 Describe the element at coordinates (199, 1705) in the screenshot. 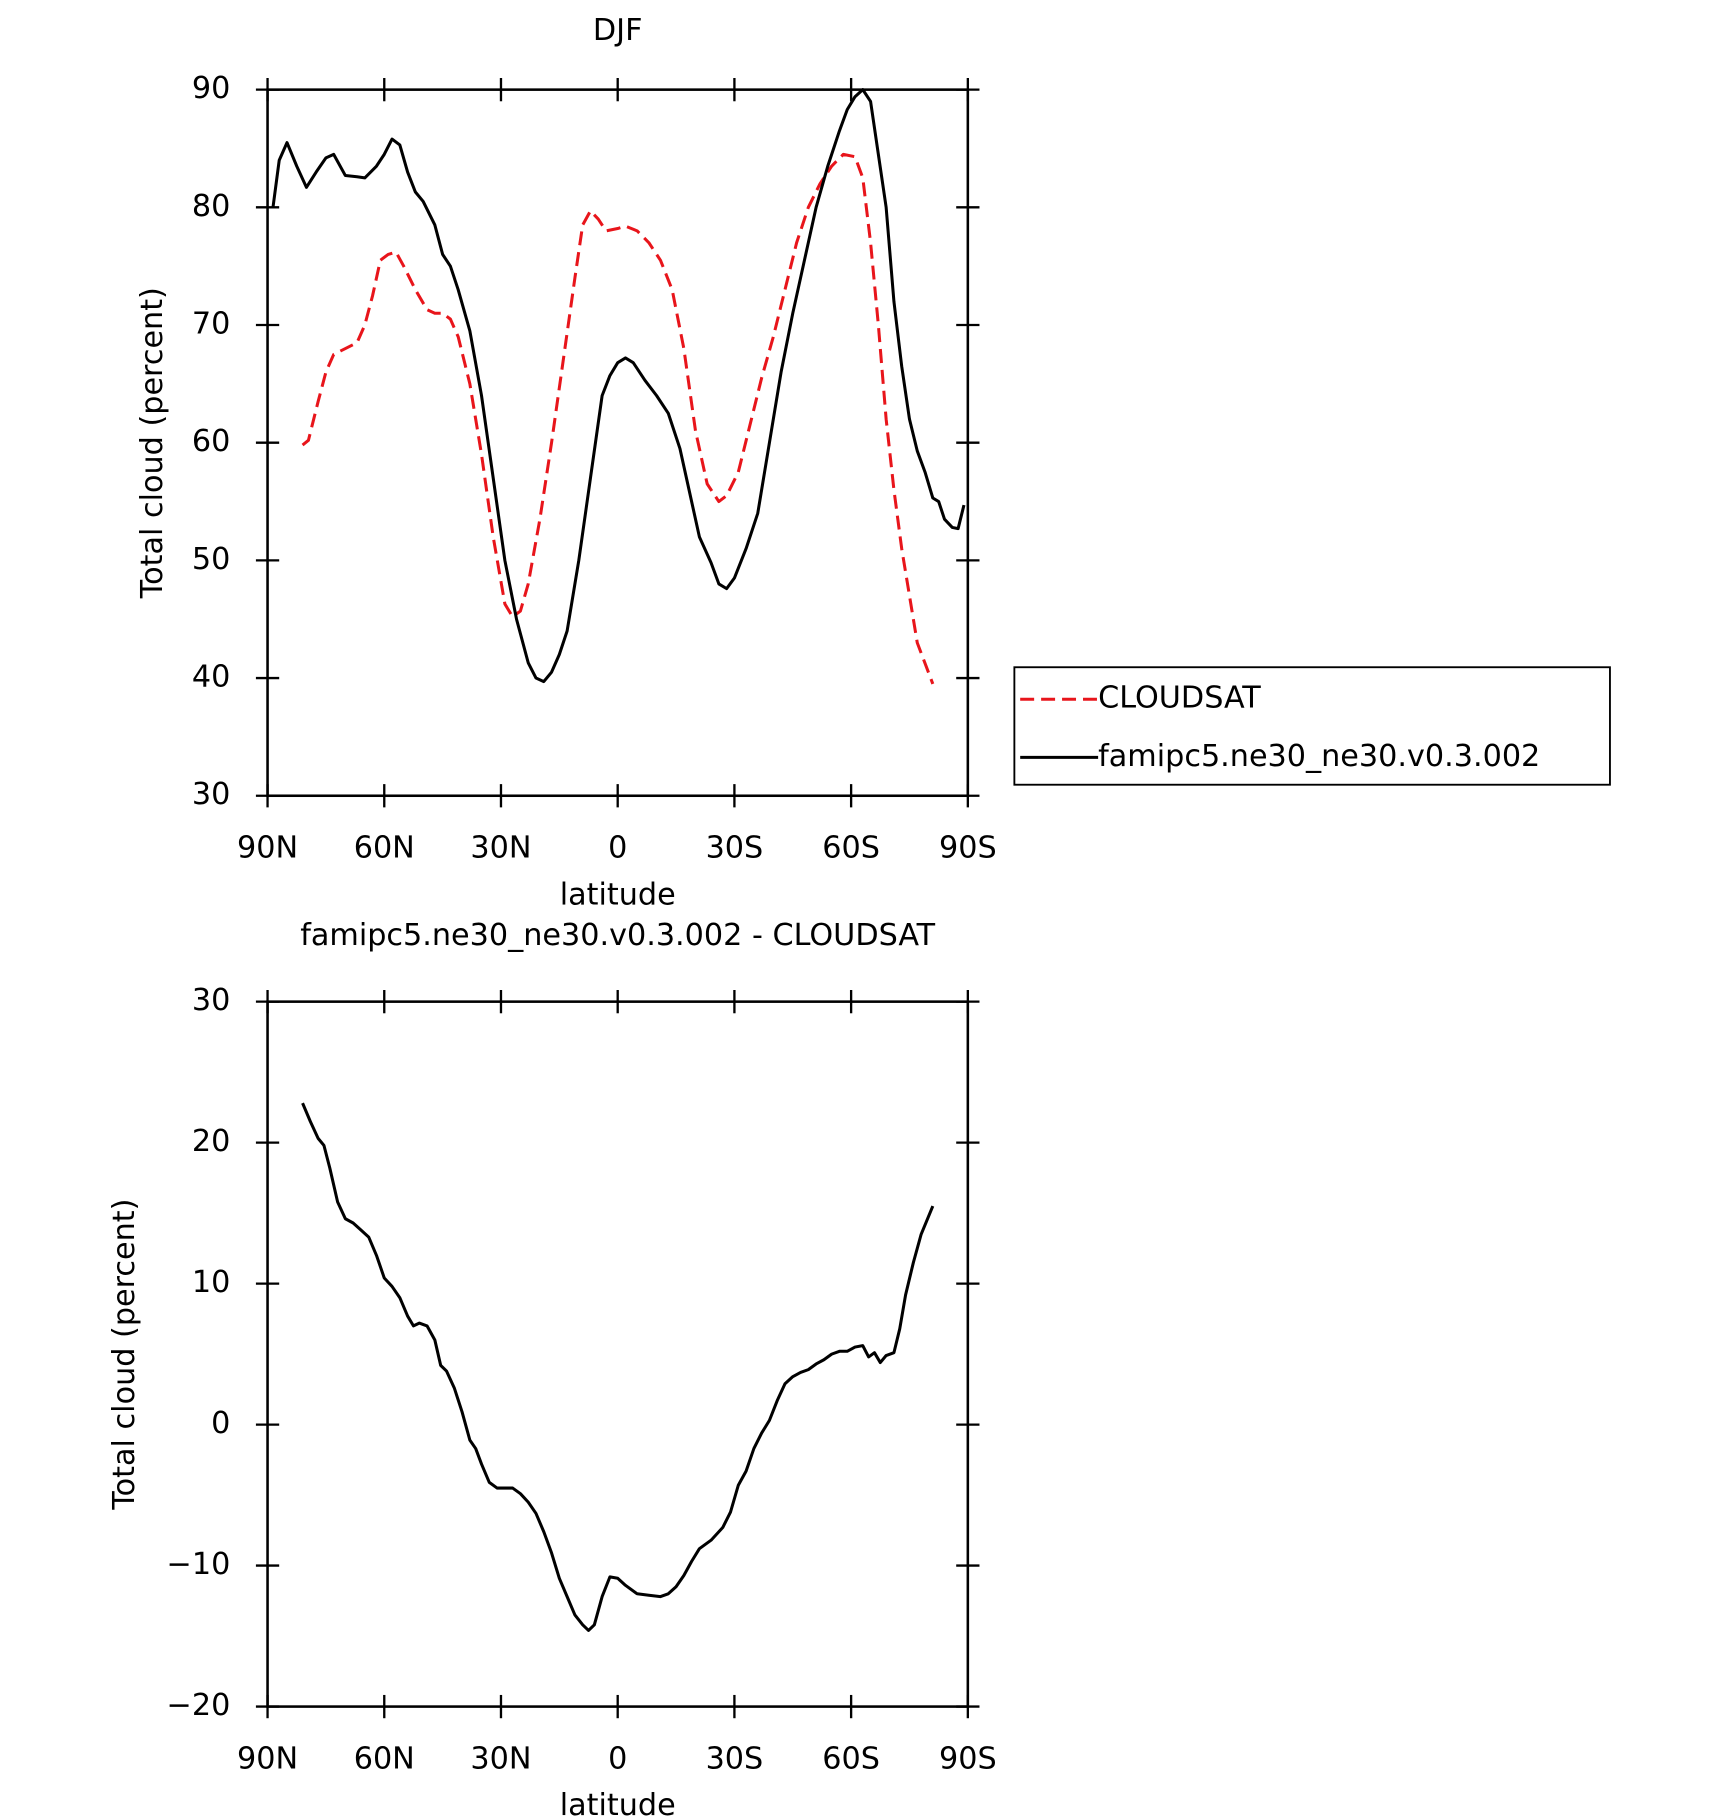

I see `y-tick-label: −20` at that location.